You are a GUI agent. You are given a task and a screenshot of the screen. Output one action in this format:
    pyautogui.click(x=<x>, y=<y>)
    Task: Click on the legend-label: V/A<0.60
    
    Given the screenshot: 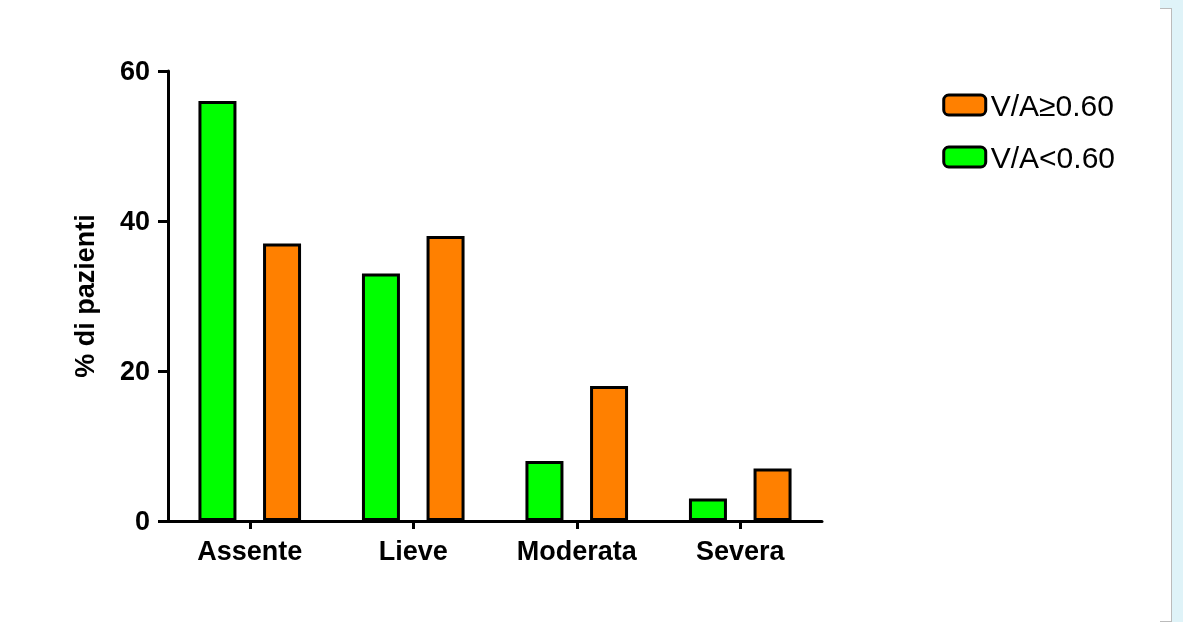 What is the action you would take?
    pyautogui.click(x=1052, y=157)
    